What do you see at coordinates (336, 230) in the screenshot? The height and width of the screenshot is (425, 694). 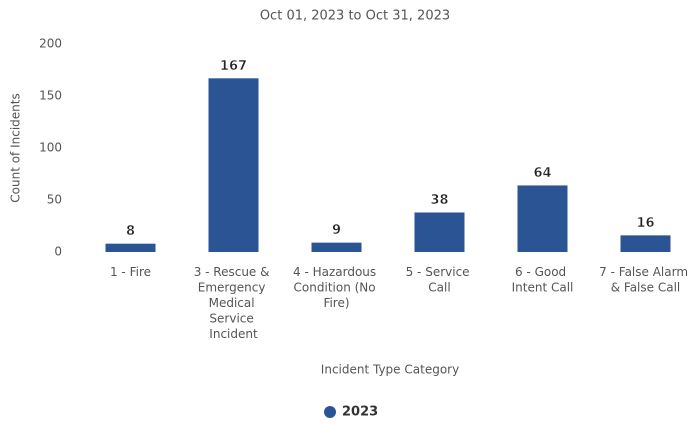 I see `data-label: 9` at bounding box center [336, 230].